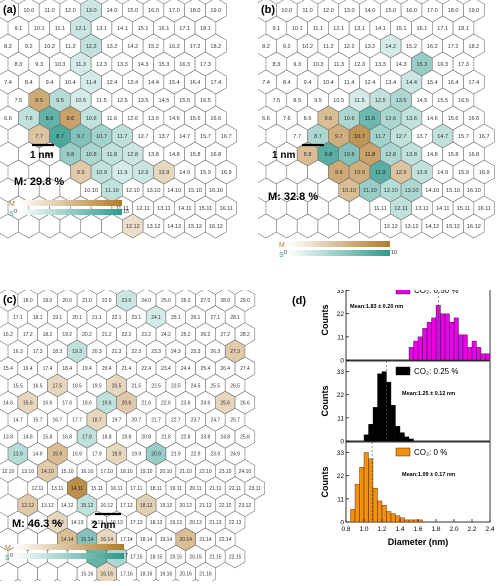  What do you see at coordinates (318, 65) in the screenshot?
I see `hex-cell-label: 10.3` at bounding box center [318, 65].